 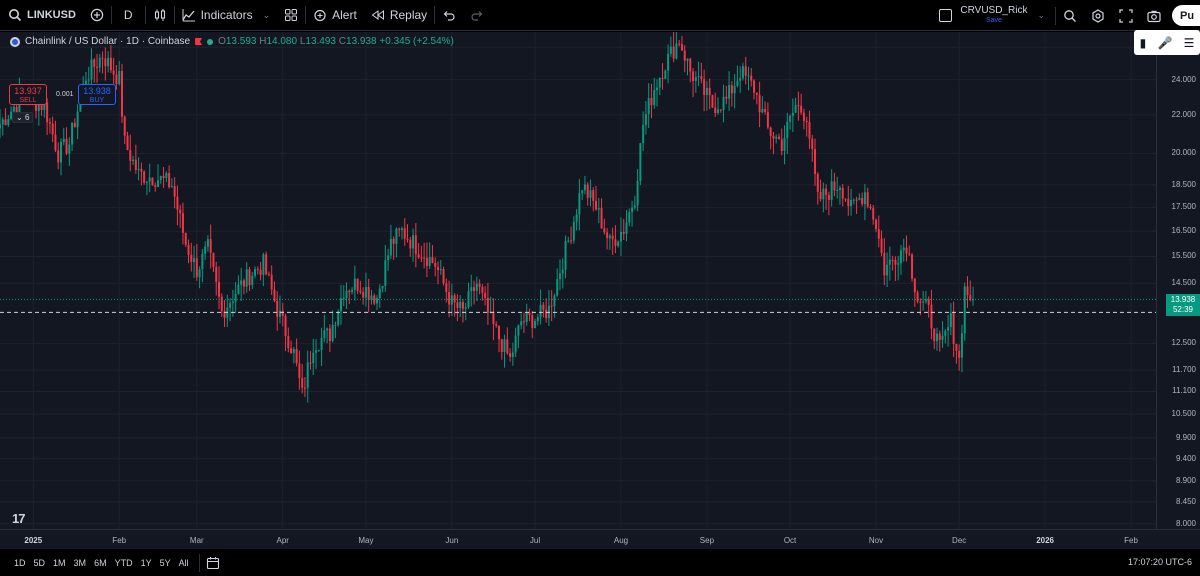 I want to click on range-6m: 6M, so click(x=100, y=562).